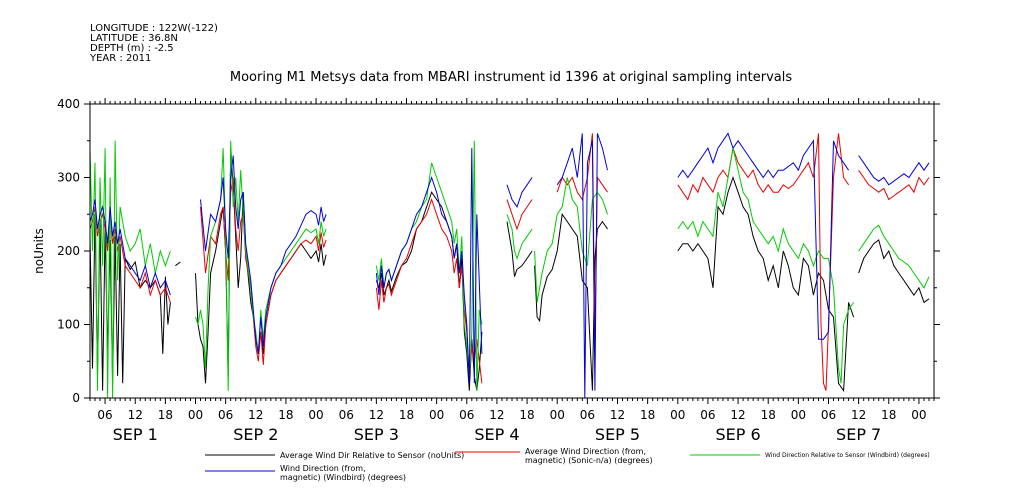  Describe the element at coordinates (828, 415) in the screenshot. I see `x-tick-label-24: 06` at that location.